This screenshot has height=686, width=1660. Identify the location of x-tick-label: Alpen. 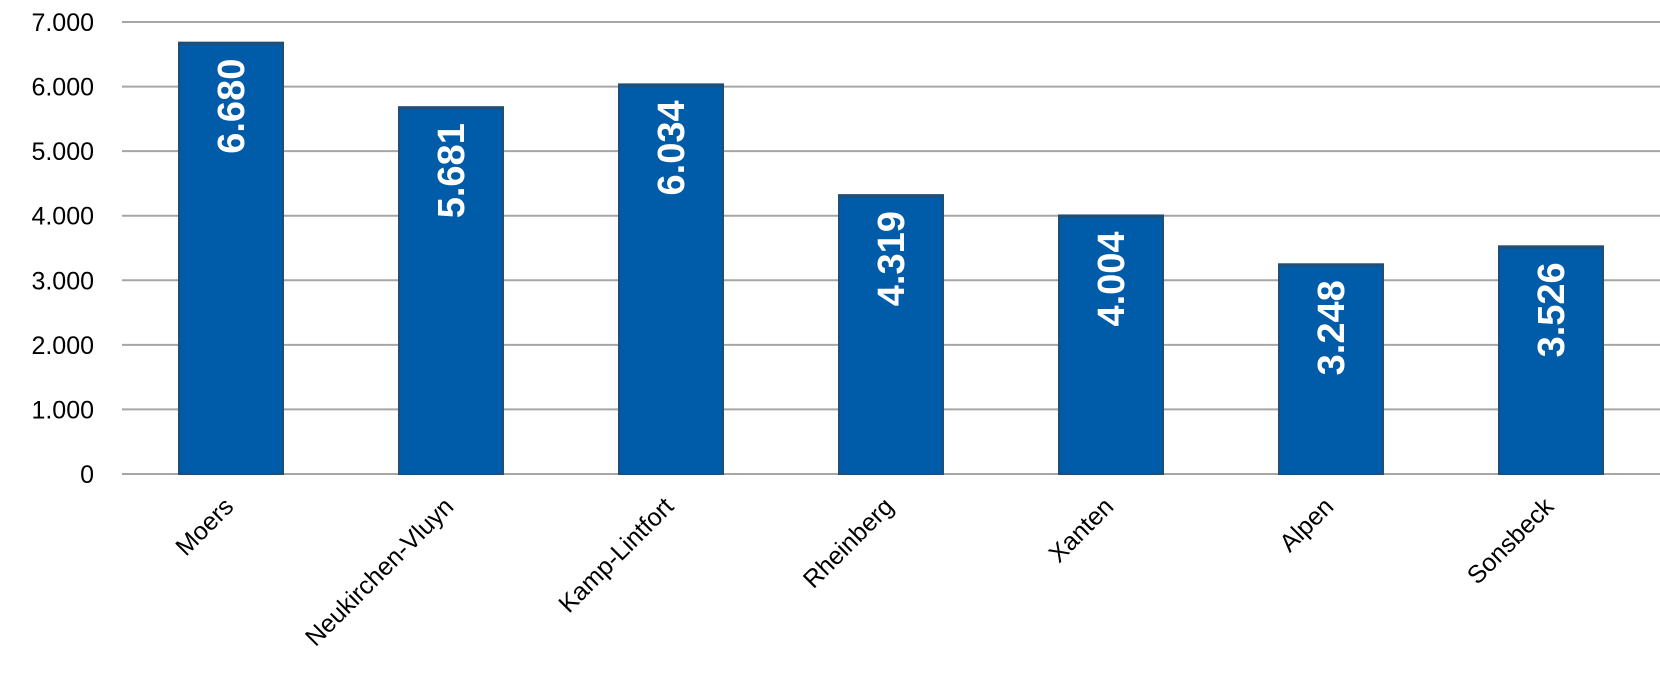
(1306, 524).